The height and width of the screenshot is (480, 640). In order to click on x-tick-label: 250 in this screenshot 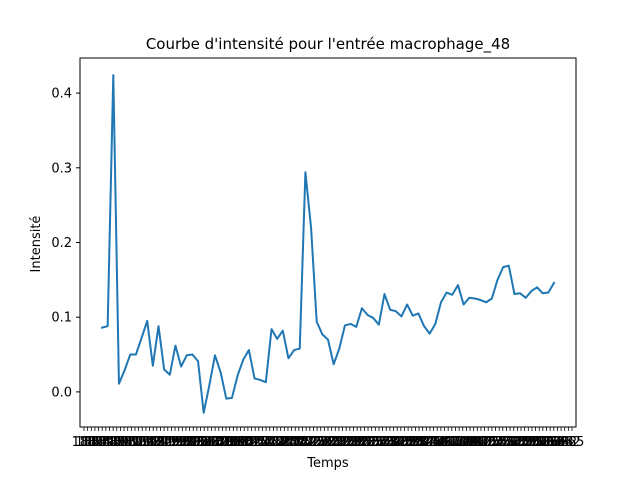, I will do `click(455, 442)`.